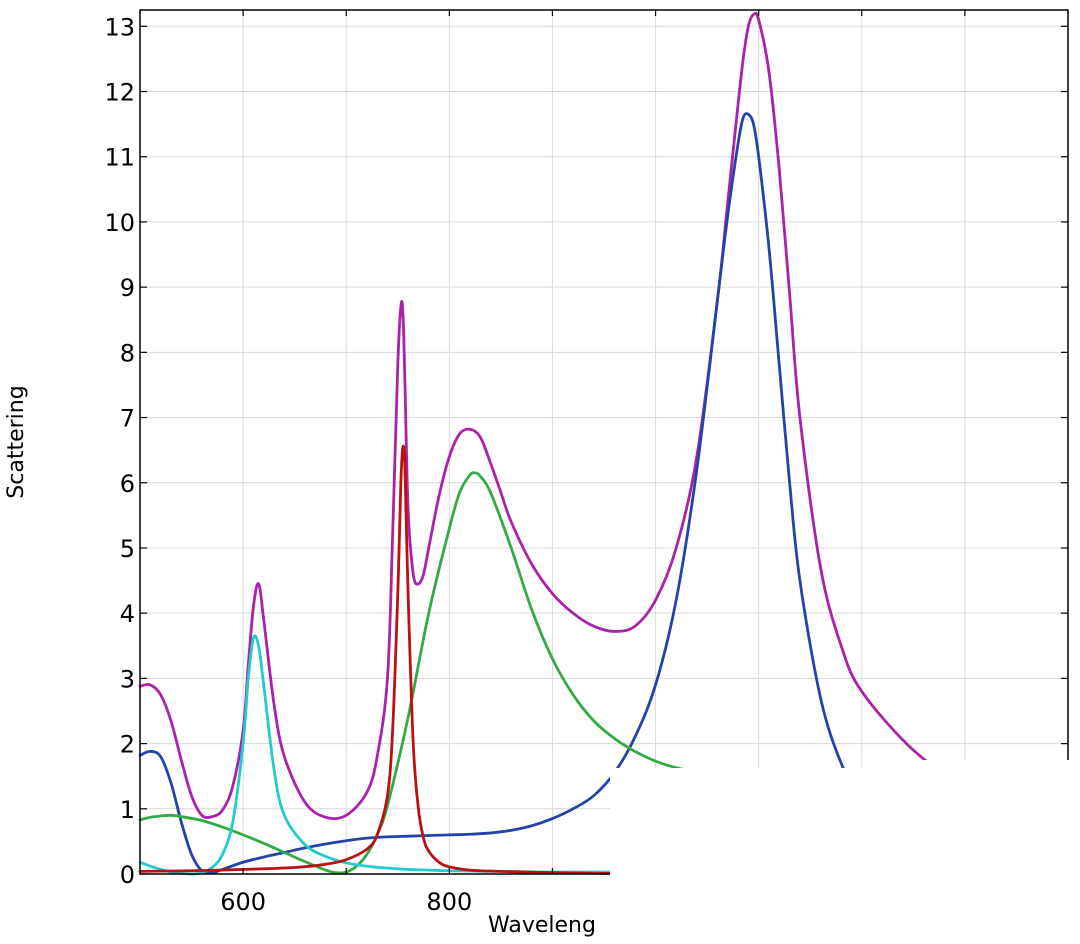 This screenshot has height=944, width=1080. Describe the element at coordinates (127, 549) in the screenshot. I see `y-tick-label: 5` at that location.